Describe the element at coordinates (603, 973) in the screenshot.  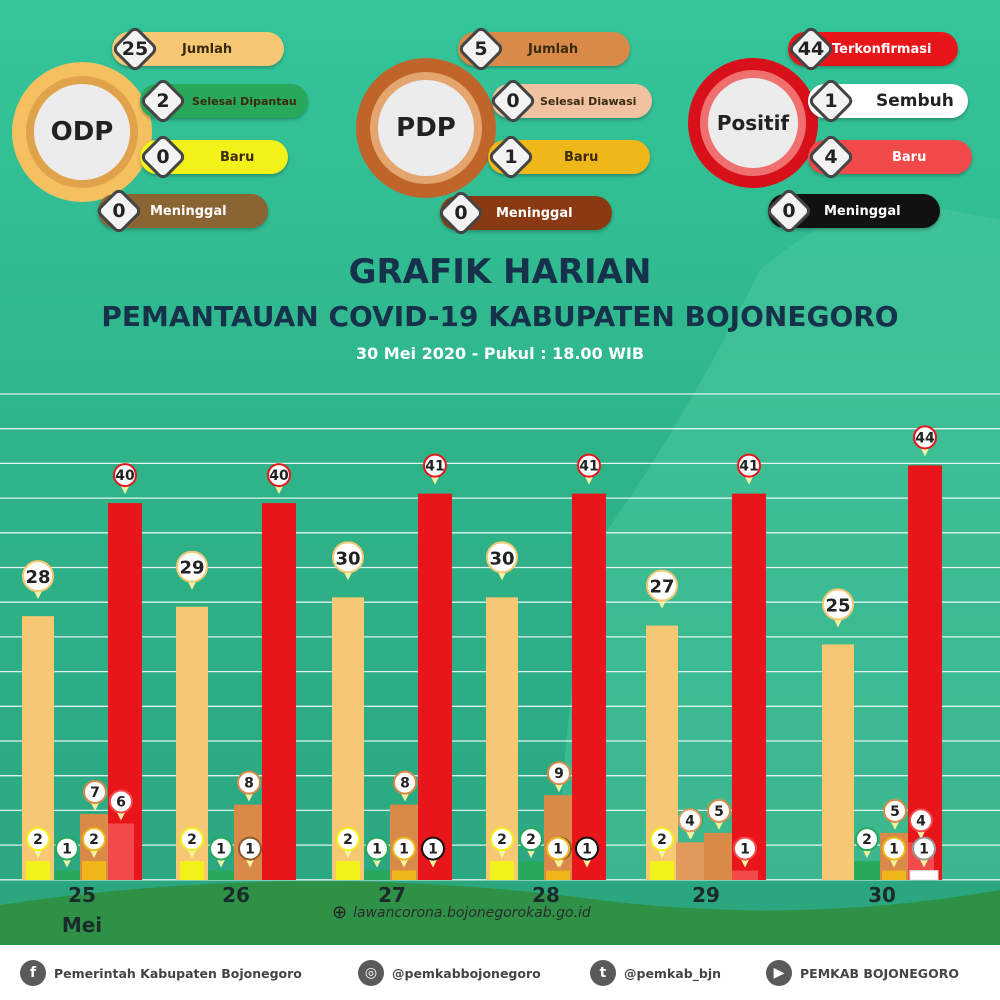
I see `twitter-icon: t` at that location.